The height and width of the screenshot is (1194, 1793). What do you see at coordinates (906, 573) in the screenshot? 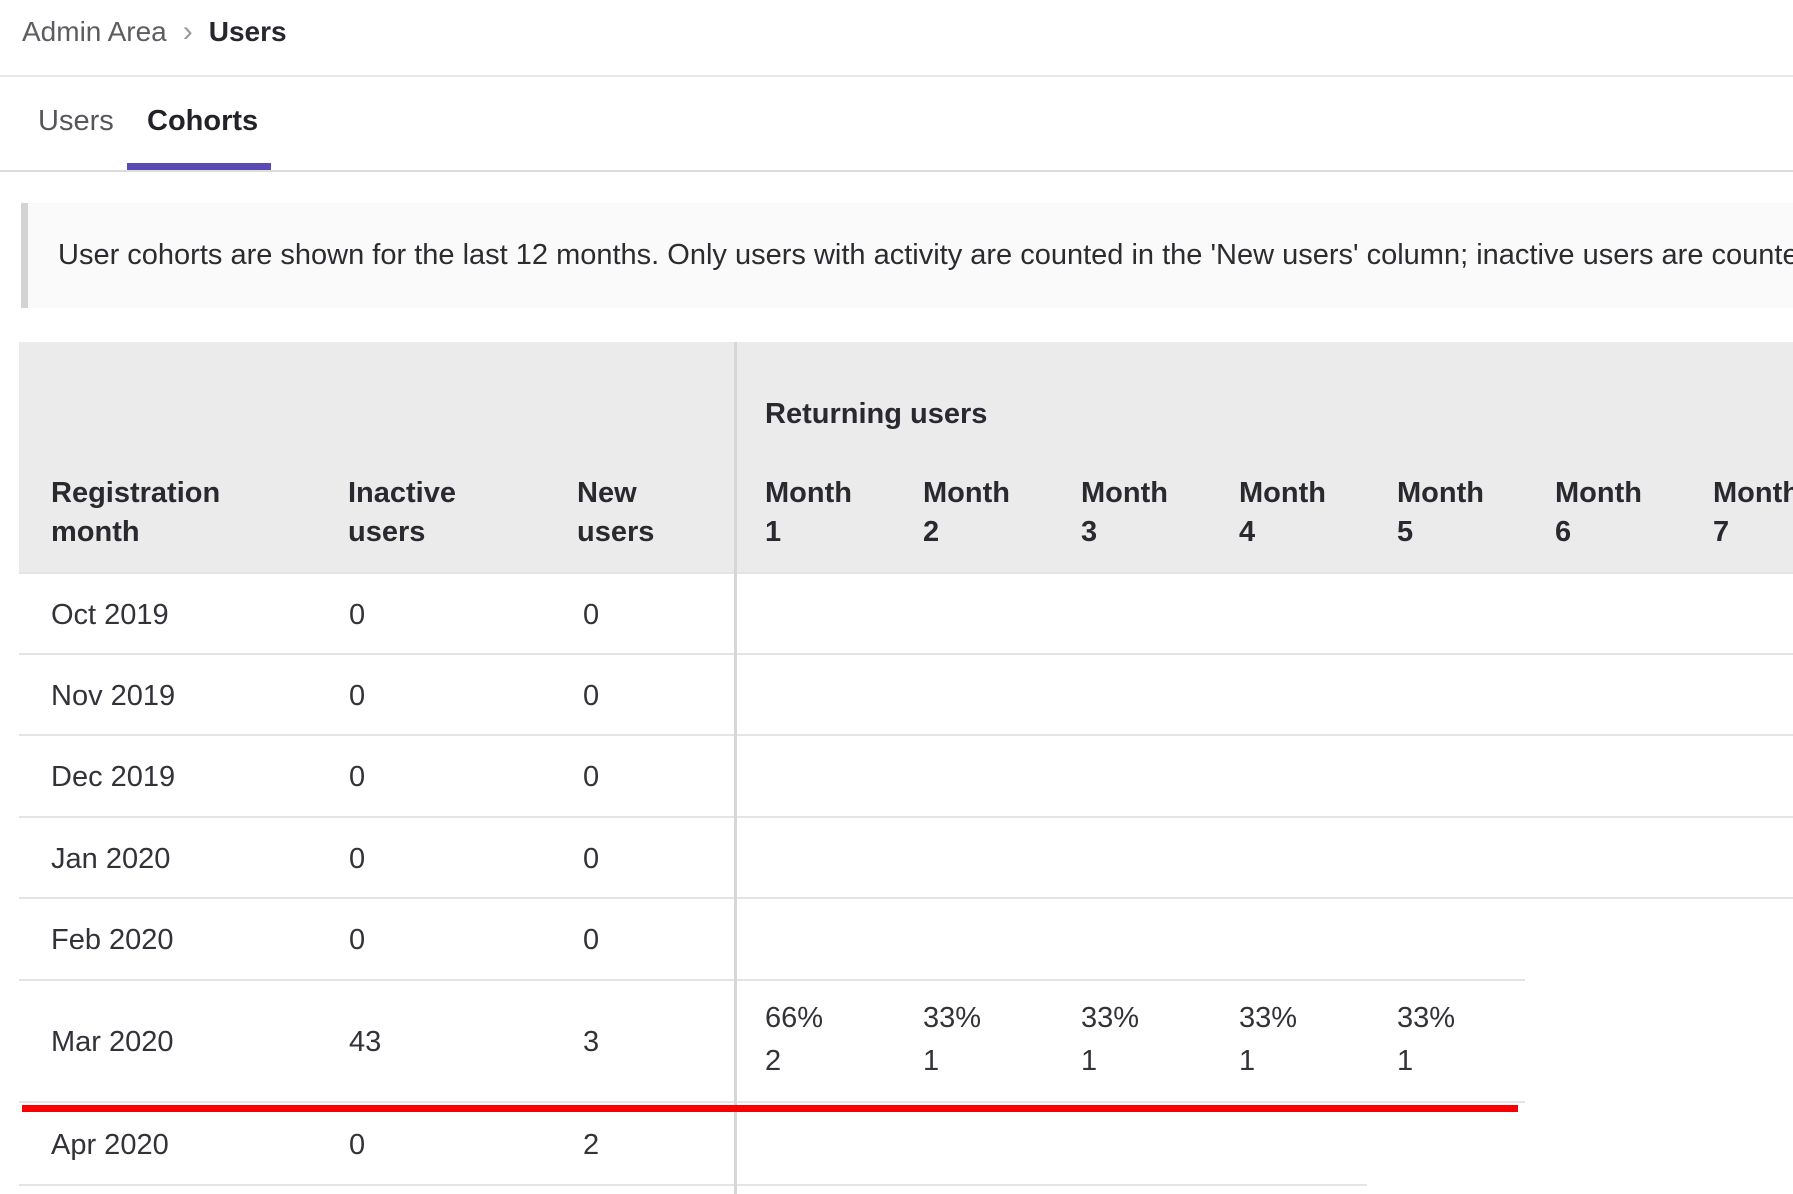
I see `header-bottom-border` at bounding box center [906, 573].